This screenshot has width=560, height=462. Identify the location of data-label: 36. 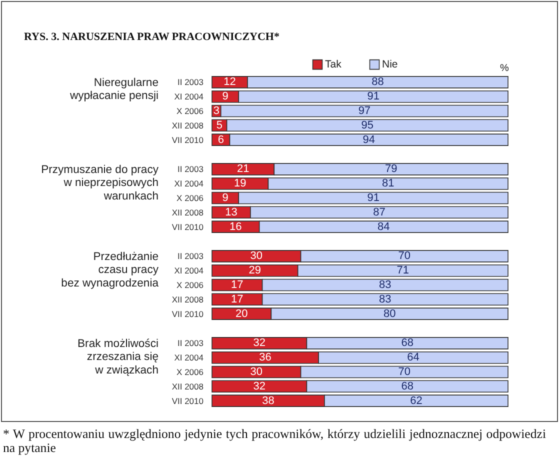
(265, 357).